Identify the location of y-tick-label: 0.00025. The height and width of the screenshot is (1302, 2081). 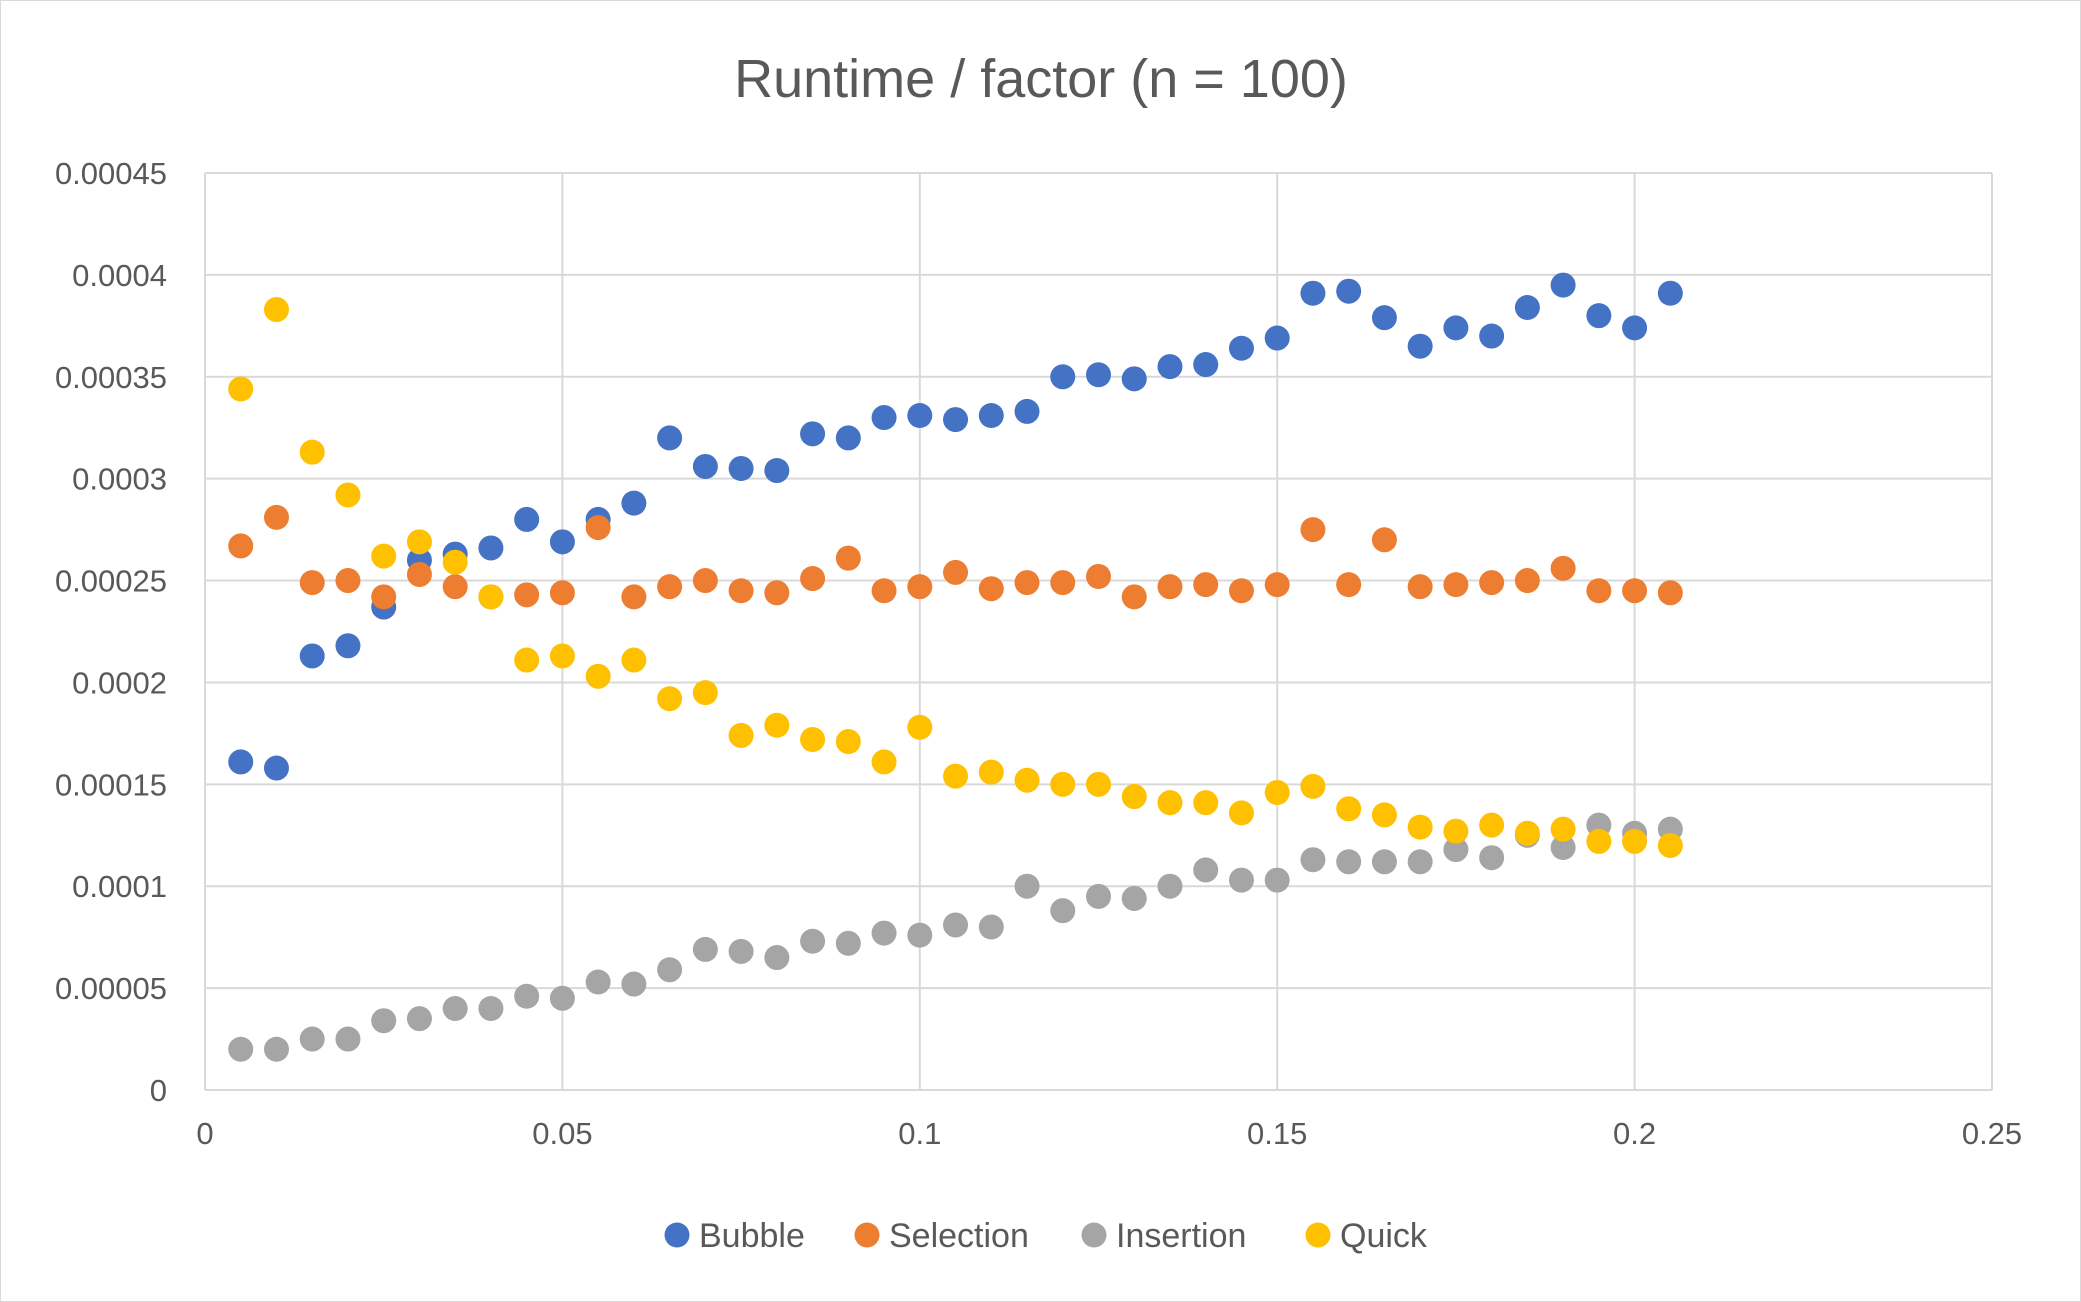
(111, 581).